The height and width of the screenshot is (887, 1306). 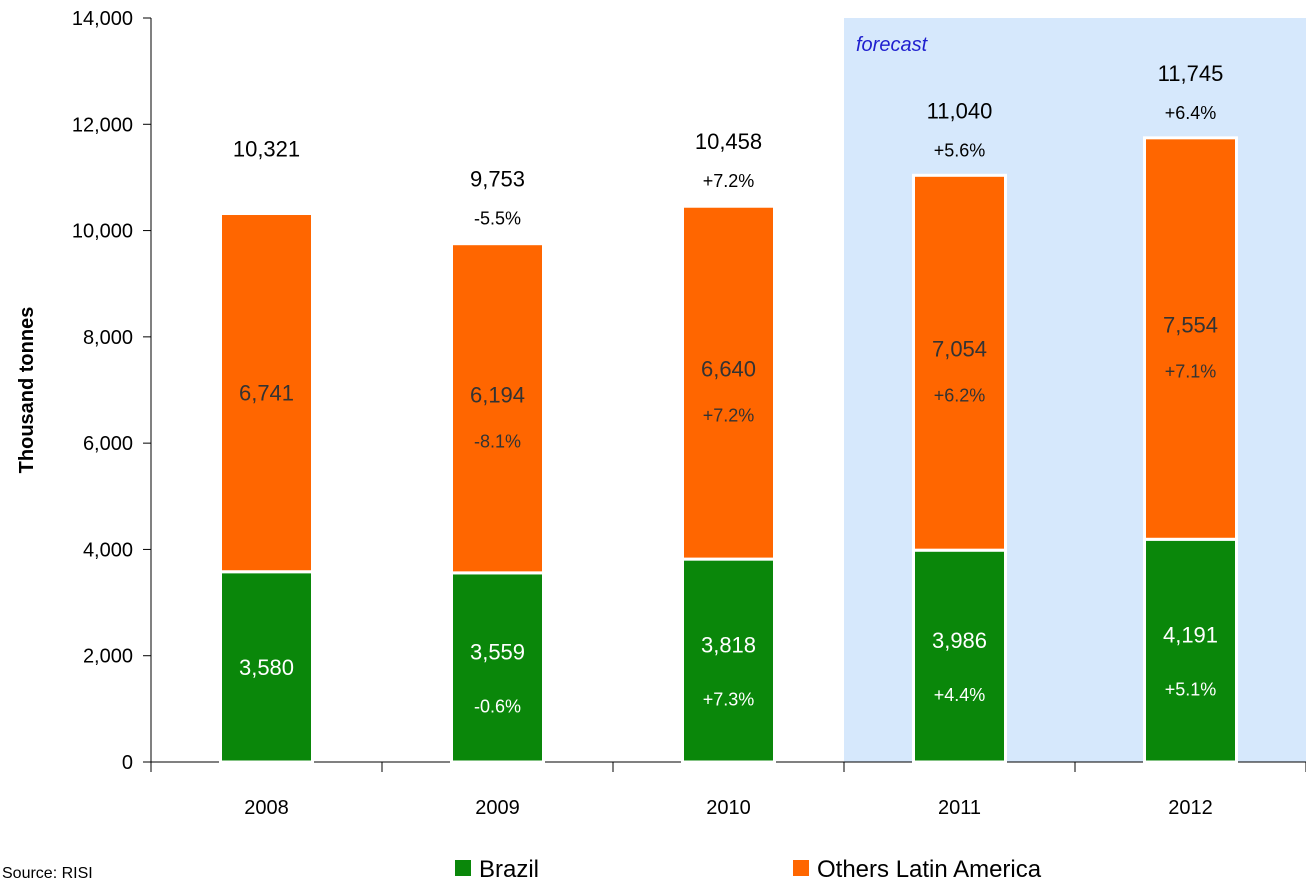 I want to click on total-value-label: 10,458, so click(x=728, y=141).